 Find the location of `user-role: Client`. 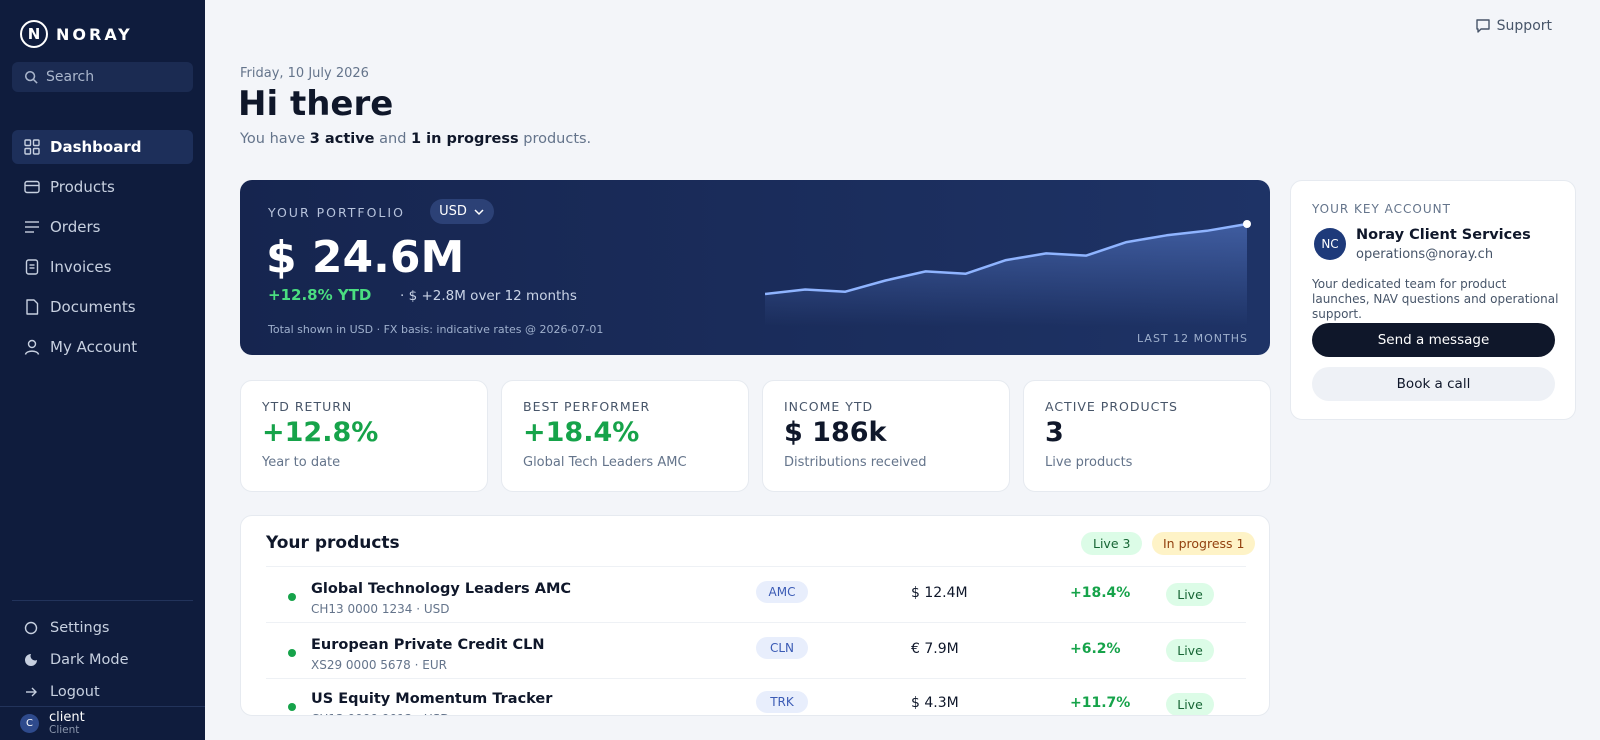

user-role: Client is located at coordinates (64, 730).